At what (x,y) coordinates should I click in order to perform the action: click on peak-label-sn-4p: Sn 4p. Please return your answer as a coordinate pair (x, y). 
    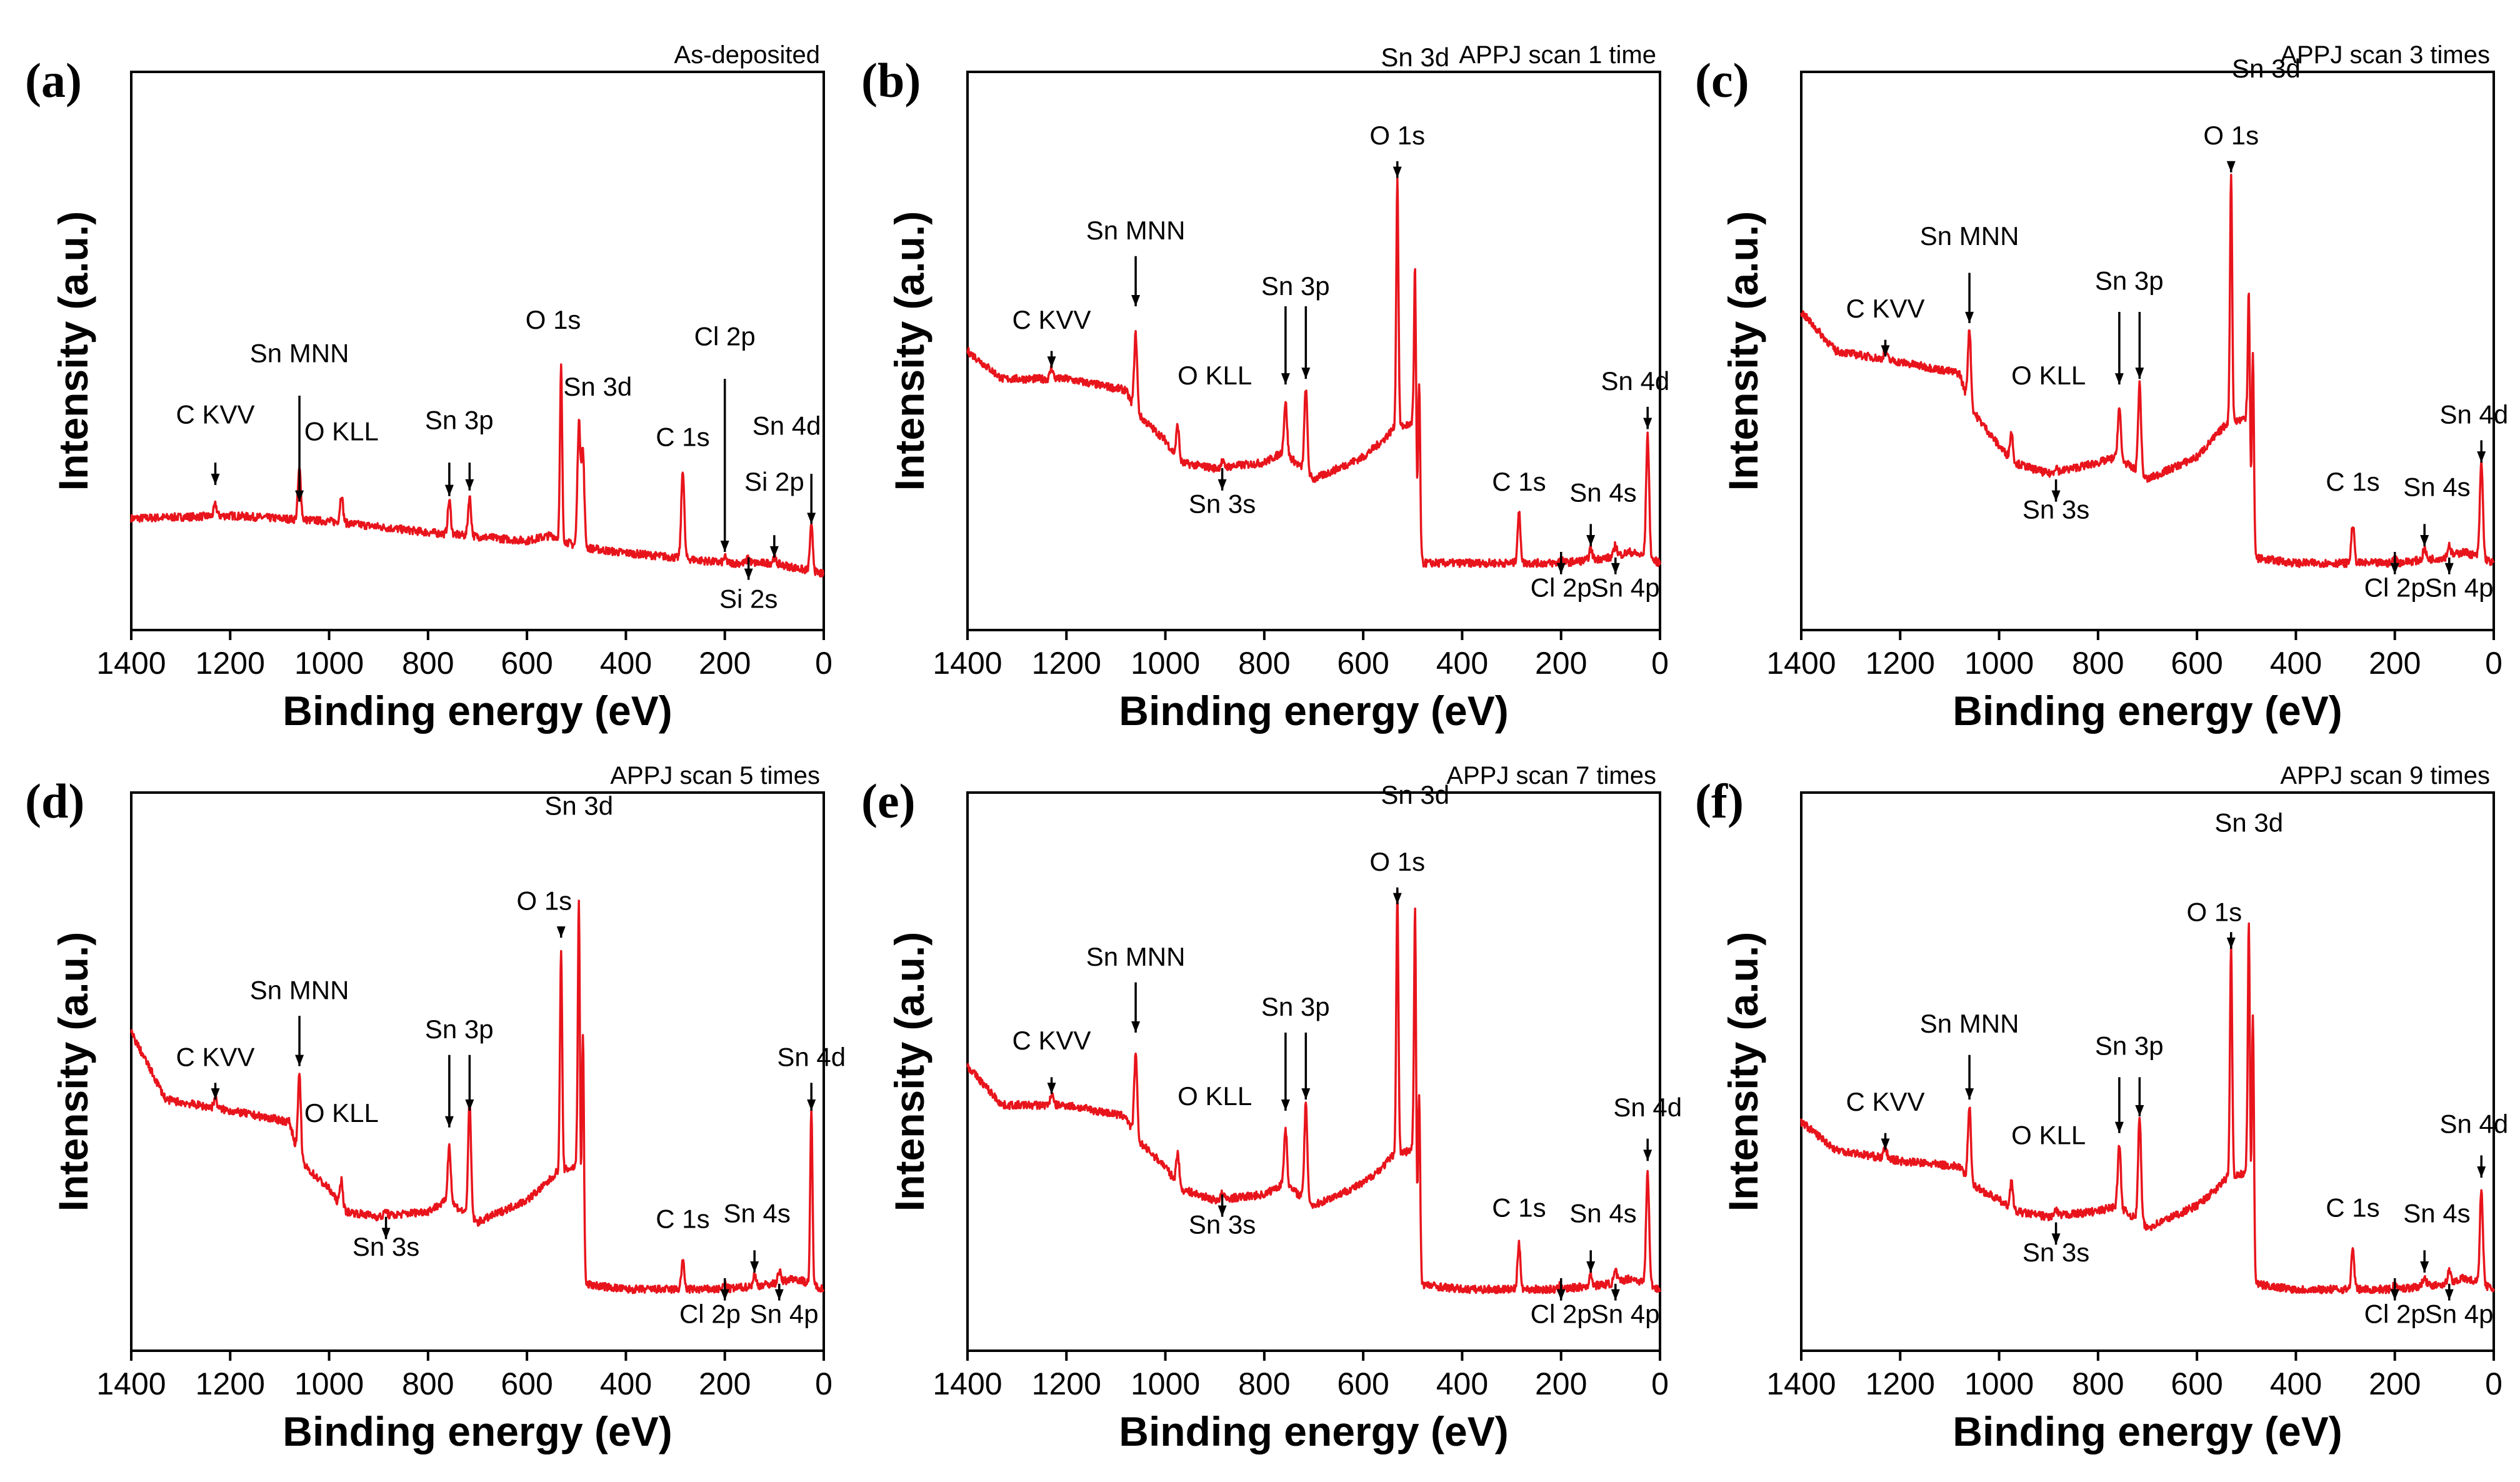
    Looking at the image, I should click on (1625, 1314).